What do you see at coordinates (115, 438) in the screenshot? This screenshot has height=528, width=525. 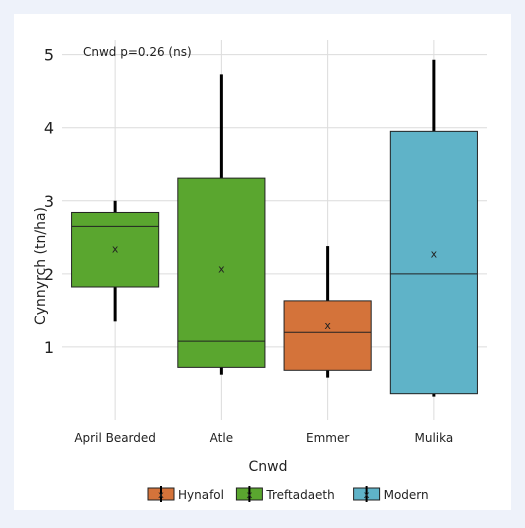 I see `x-tick-label-0: April Bearded` at bounding box center [115, 438].